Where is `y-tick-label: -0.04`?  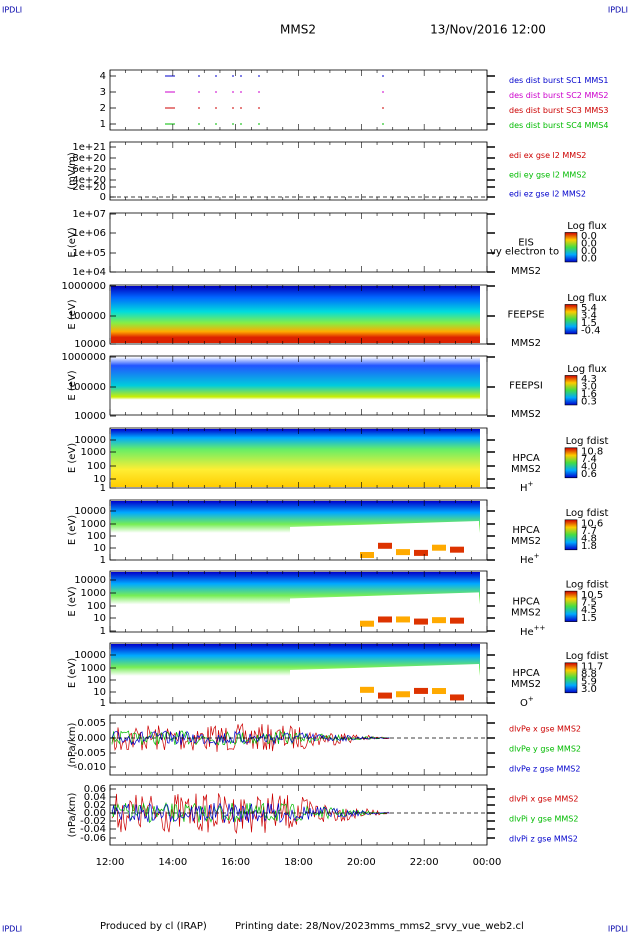
y-tick-label: -0.04 is located at coordinates (93, 829).